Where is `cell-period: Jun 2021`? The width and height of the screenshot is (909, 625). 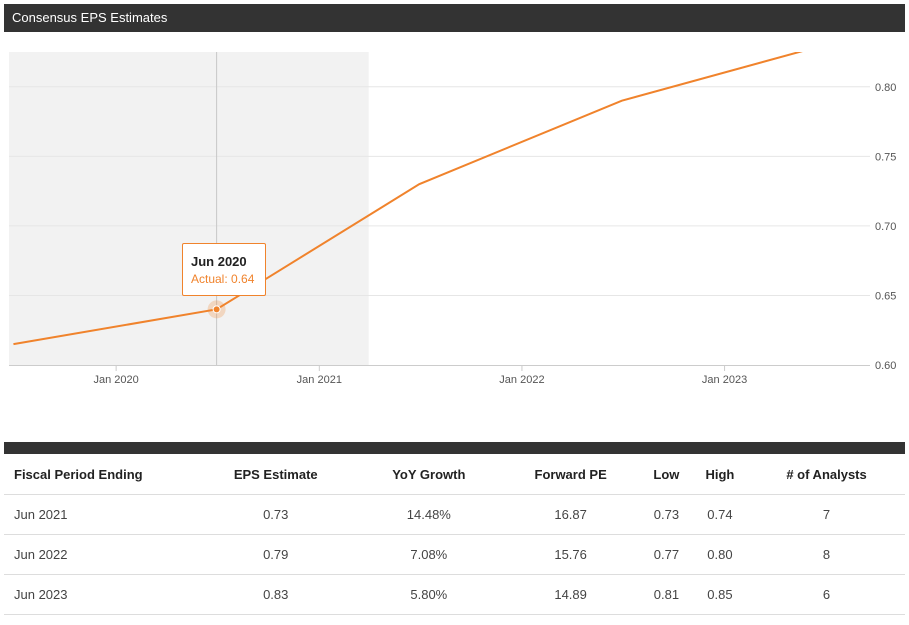 cell-period: Jun 2021 is located at coordinates (99, 514).